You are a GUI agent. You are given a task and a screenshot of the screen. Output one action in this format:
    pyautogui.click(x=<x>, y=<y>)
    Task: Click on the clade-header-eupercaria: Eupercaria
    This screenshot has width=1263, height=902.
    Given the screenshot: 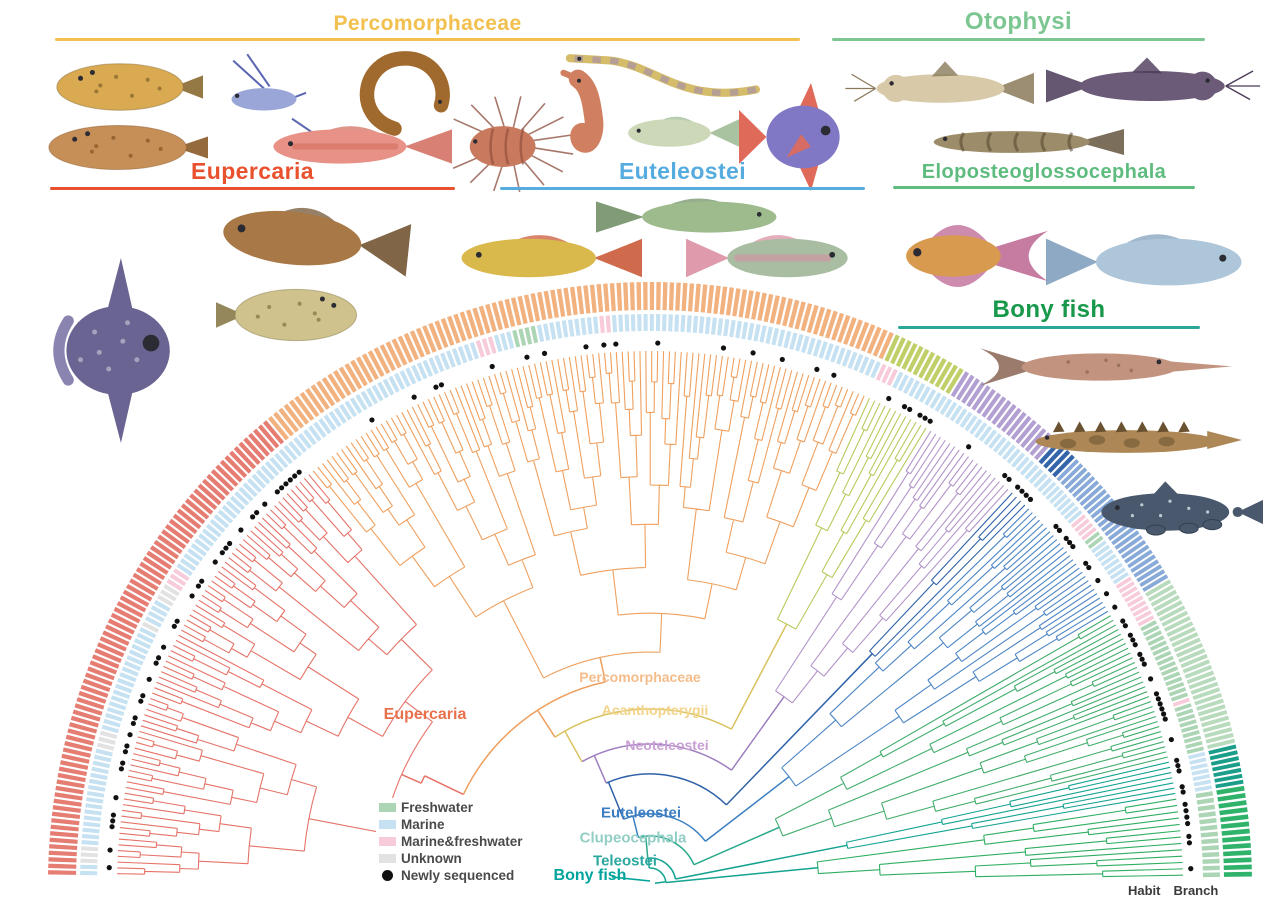 What is the action you would take?
    pyautogui.click(x=252, y=174)
    